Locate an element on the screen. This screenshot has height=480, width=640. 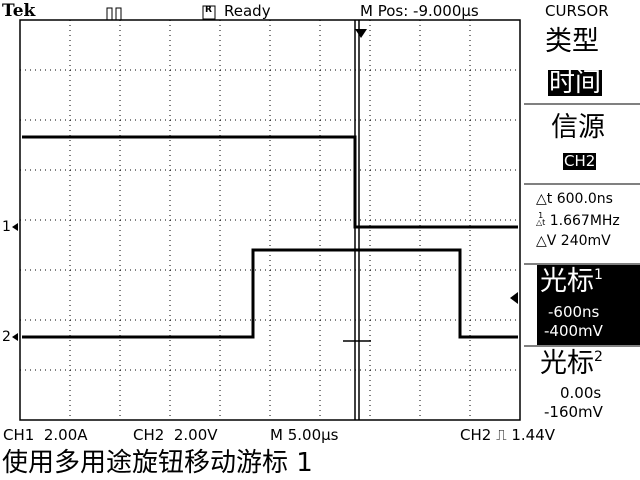
timebase: M 5.00µs is located at coordinates (304, 435).